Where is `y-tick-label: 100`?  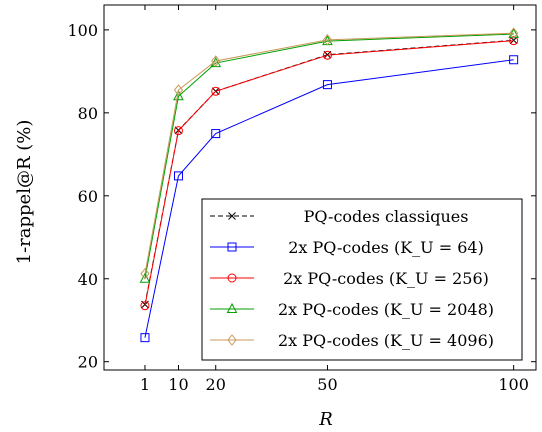
y-tick-label: 100 is located at coordinates (82, 30).